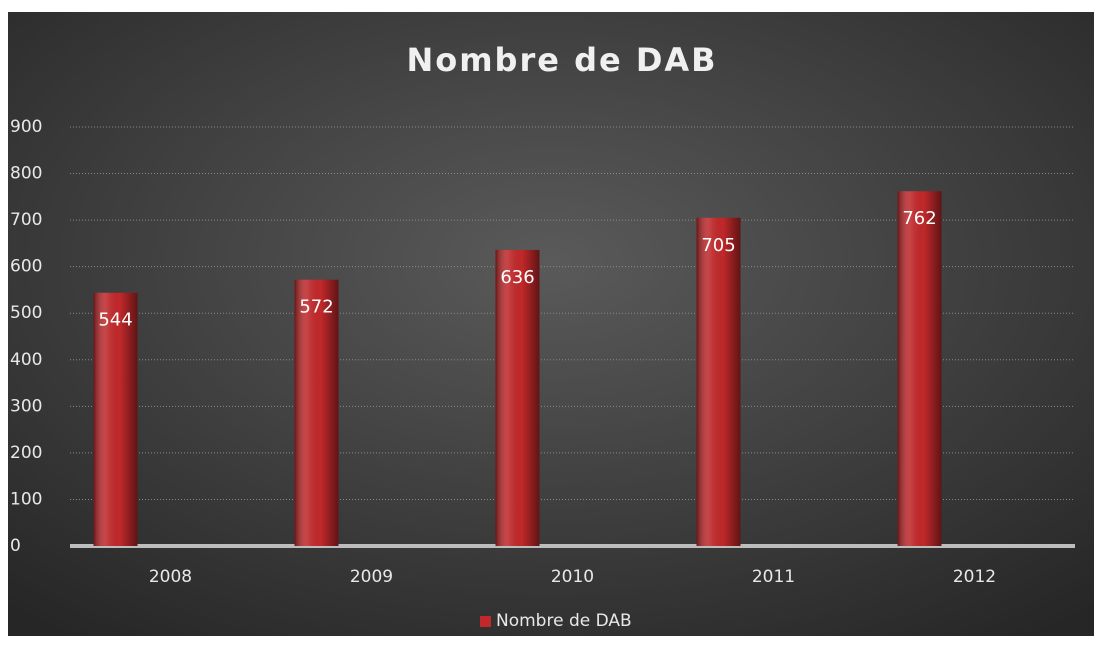  I want to click on y-tick-label: 700, so click(26, 220).